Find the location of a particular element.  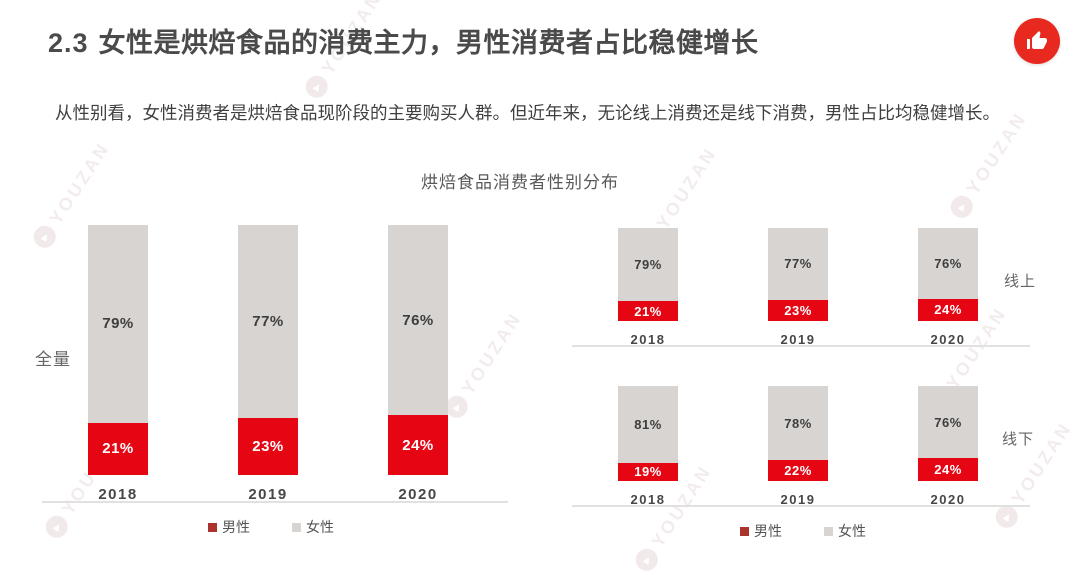

male-percentage-label: 19% is located at coordinates (648, 472).